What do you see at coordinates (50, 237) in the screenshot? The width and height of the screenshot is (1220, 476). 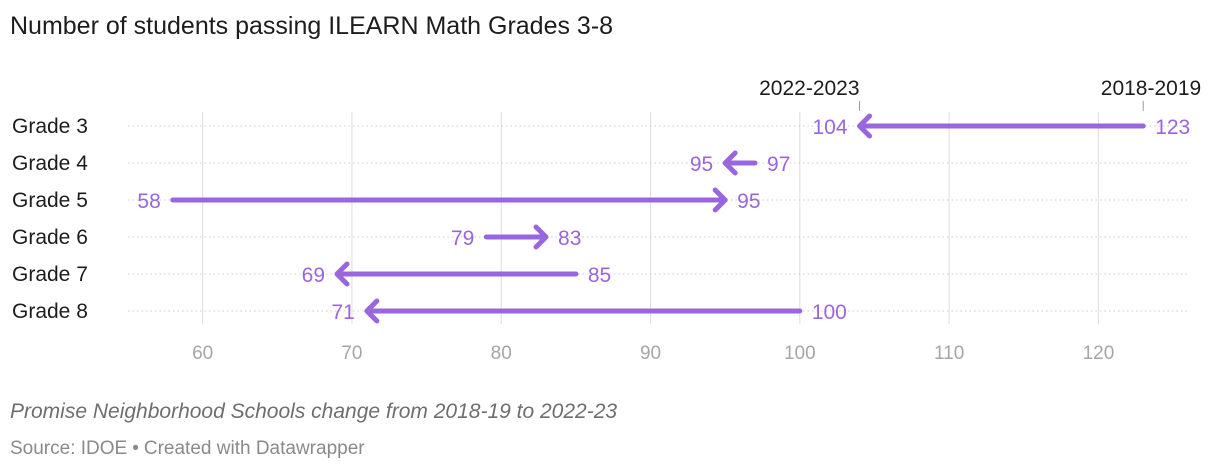 I see `category-label: Grade 6` at bounding box center [50, 237].